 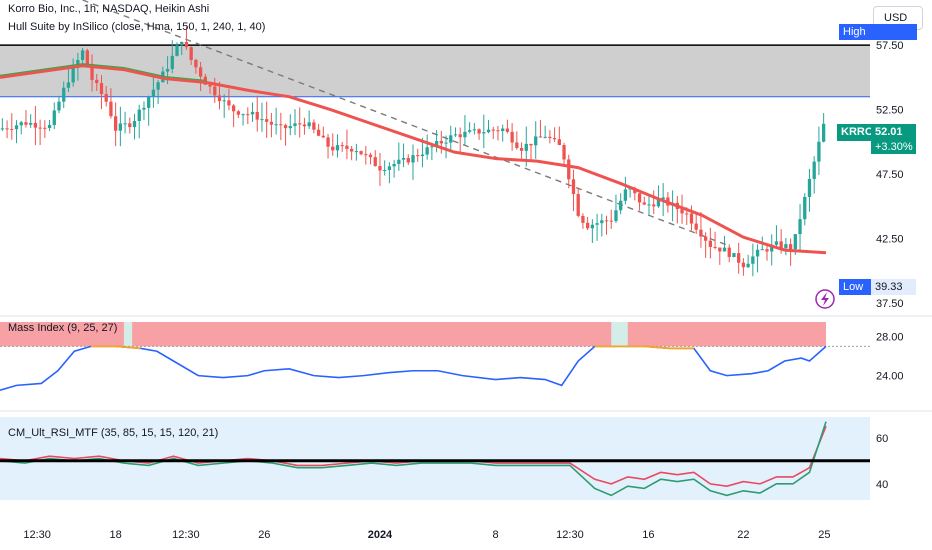 I want to click on low-value: 39.33, so click(x=889, y=287).